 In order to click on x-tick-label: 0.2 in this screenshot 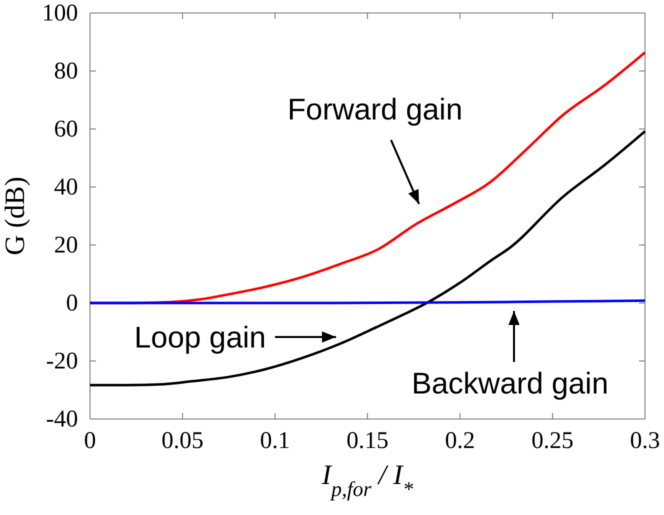, I will do `click(460, 441)`.